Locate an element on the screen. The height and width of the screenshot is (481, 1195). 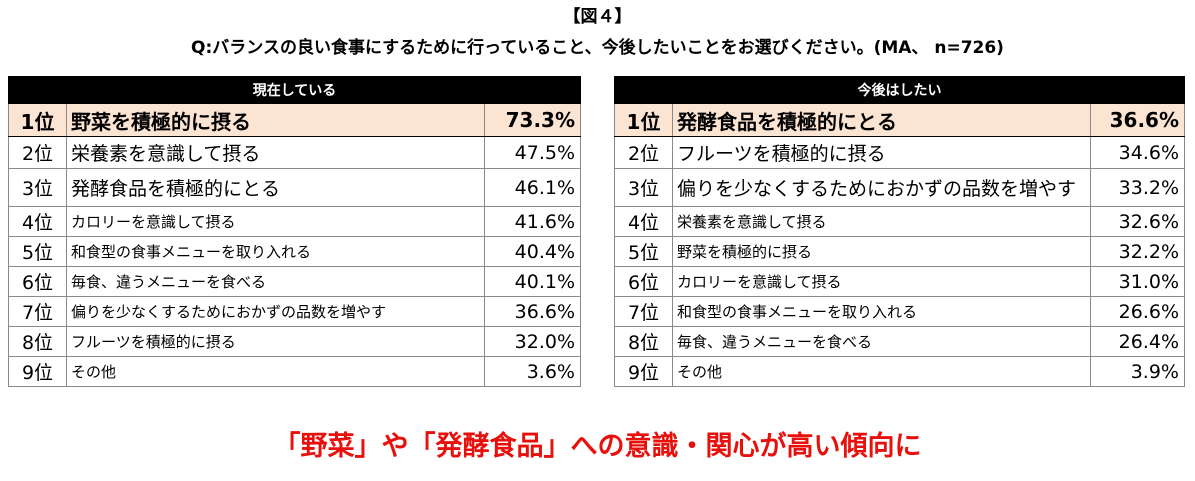
percent-cell: 32.6% is located at coordinates (1137, 221).